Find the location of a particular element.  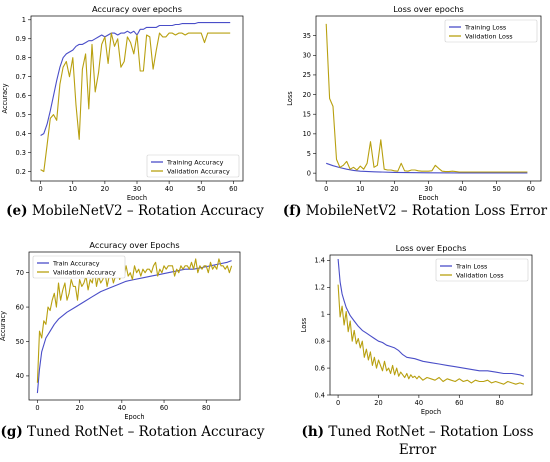

legend-label-e-0: Training Accuracy is located at coordinates (195, 162).